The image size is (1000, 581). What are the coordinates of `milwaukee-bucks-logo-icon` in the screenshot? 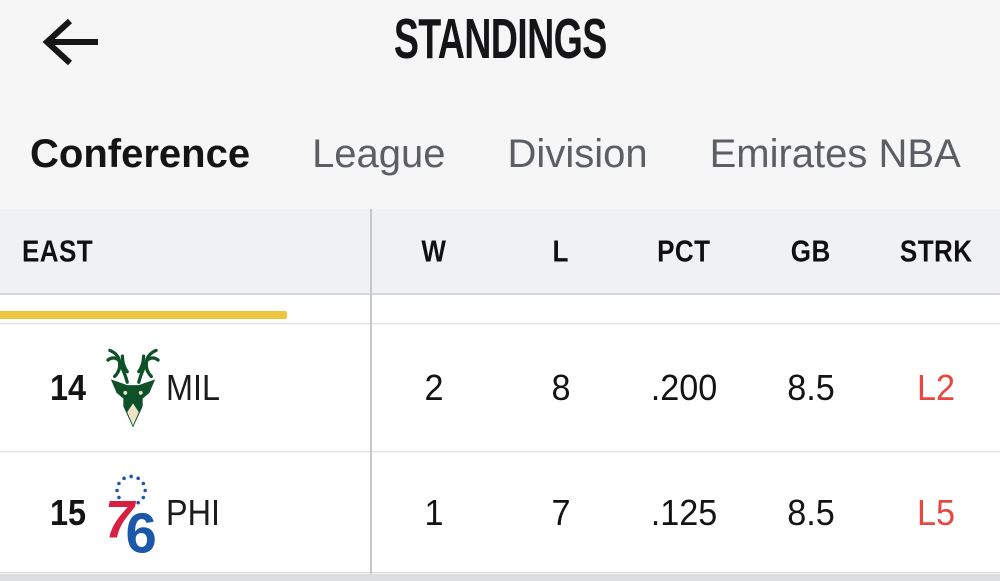 It's located at (133, 388).